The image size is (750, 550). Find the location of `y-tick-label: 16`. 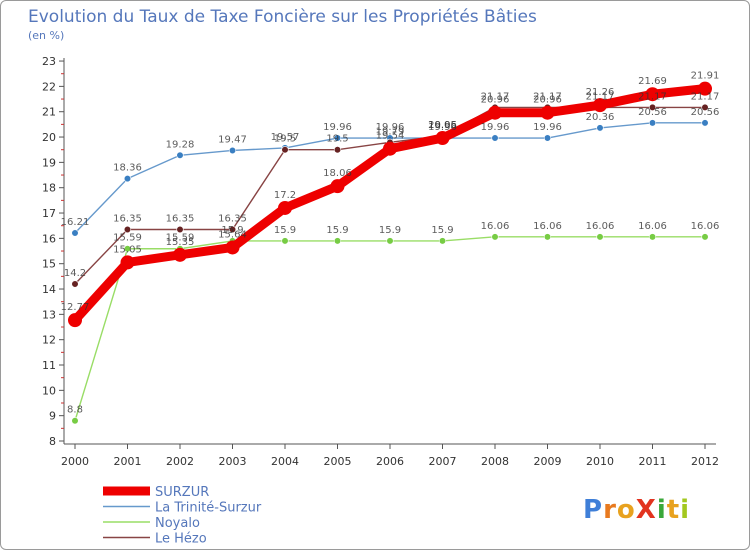

y-tick-label: 16 is located at coordinates (49, 238).